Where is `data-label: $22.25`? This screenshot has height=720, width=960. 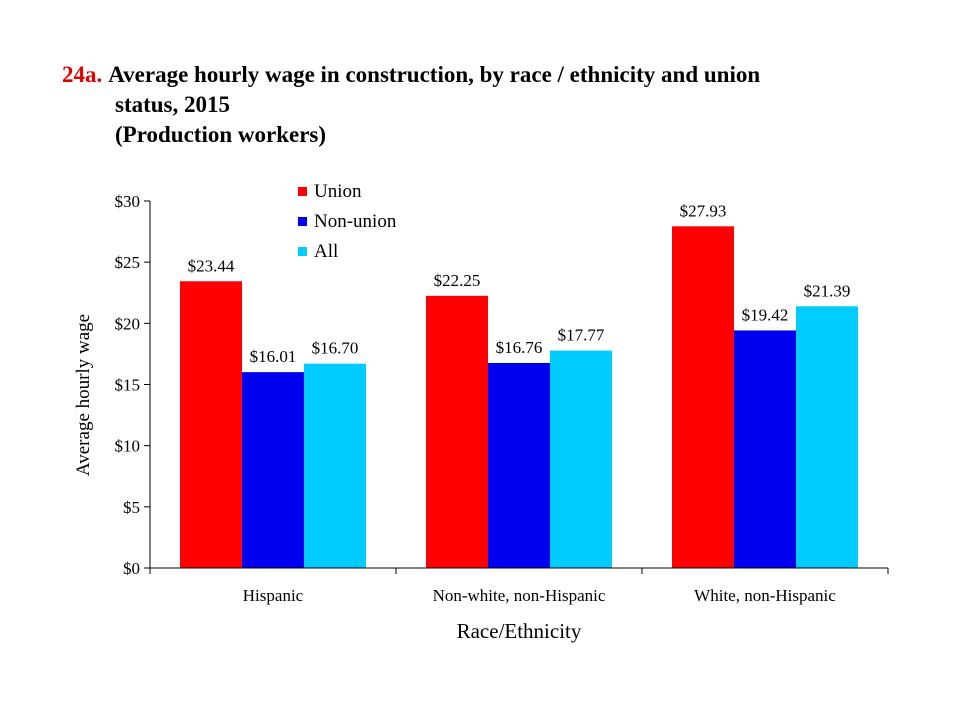
data-label: $22.25 is located at coordinates (457, 280).